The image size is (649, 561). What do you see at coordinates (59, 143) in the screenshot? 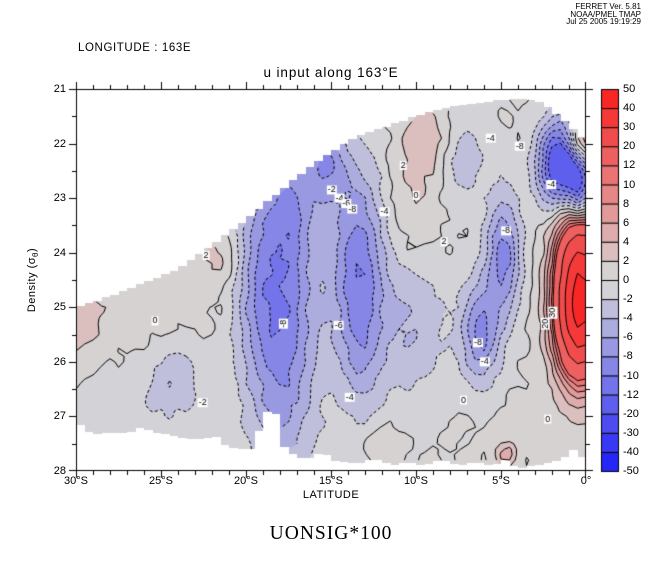
I see `y-tick-label-22: 22` at bounding box center [59, 143].